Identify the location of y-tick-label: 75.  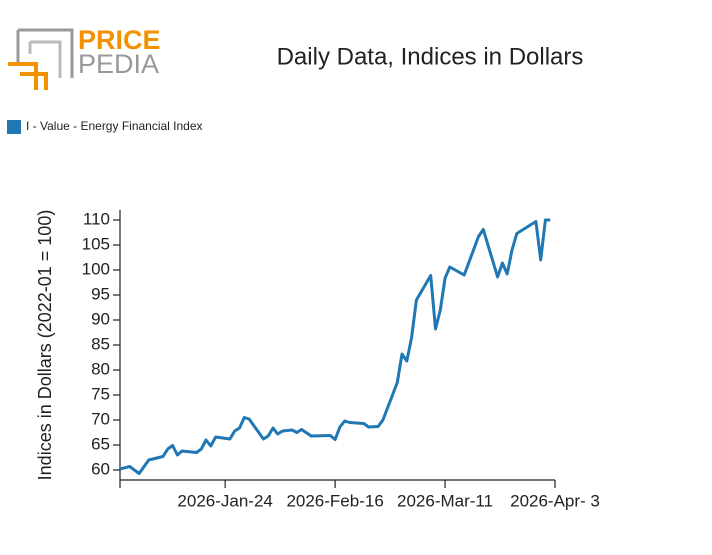
(100, 393).